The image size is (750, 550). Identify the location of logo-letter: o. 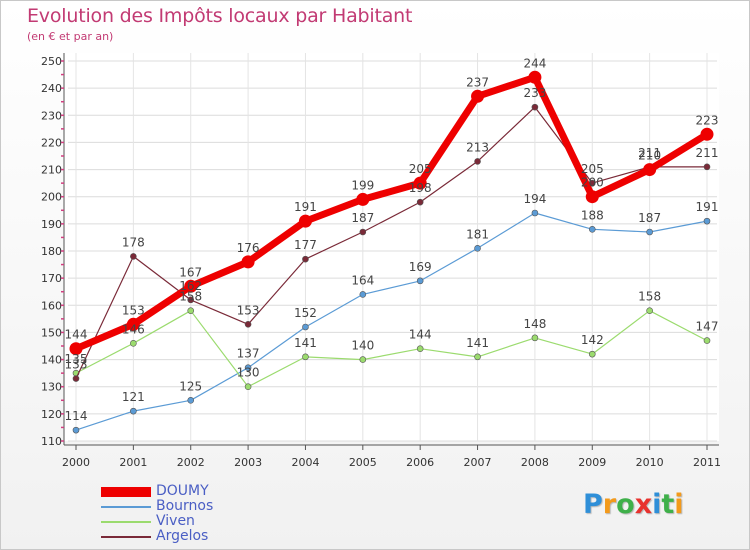
(625, 504).